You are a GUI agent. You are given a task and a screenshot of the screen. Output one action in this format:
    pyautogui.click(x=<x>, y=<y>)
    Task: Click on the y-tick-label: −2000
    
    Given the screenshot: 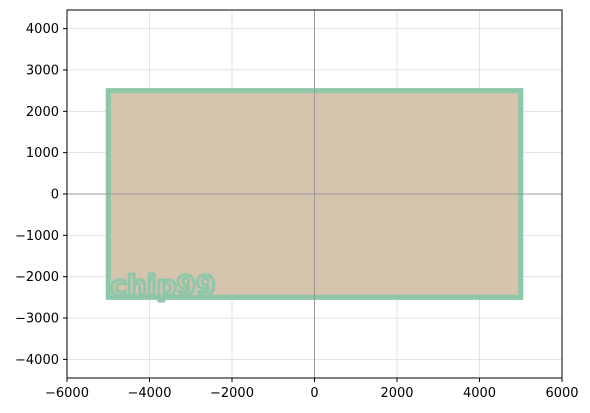 What is the action you would take?
    pyautogui.click(x=37, y=277)
    